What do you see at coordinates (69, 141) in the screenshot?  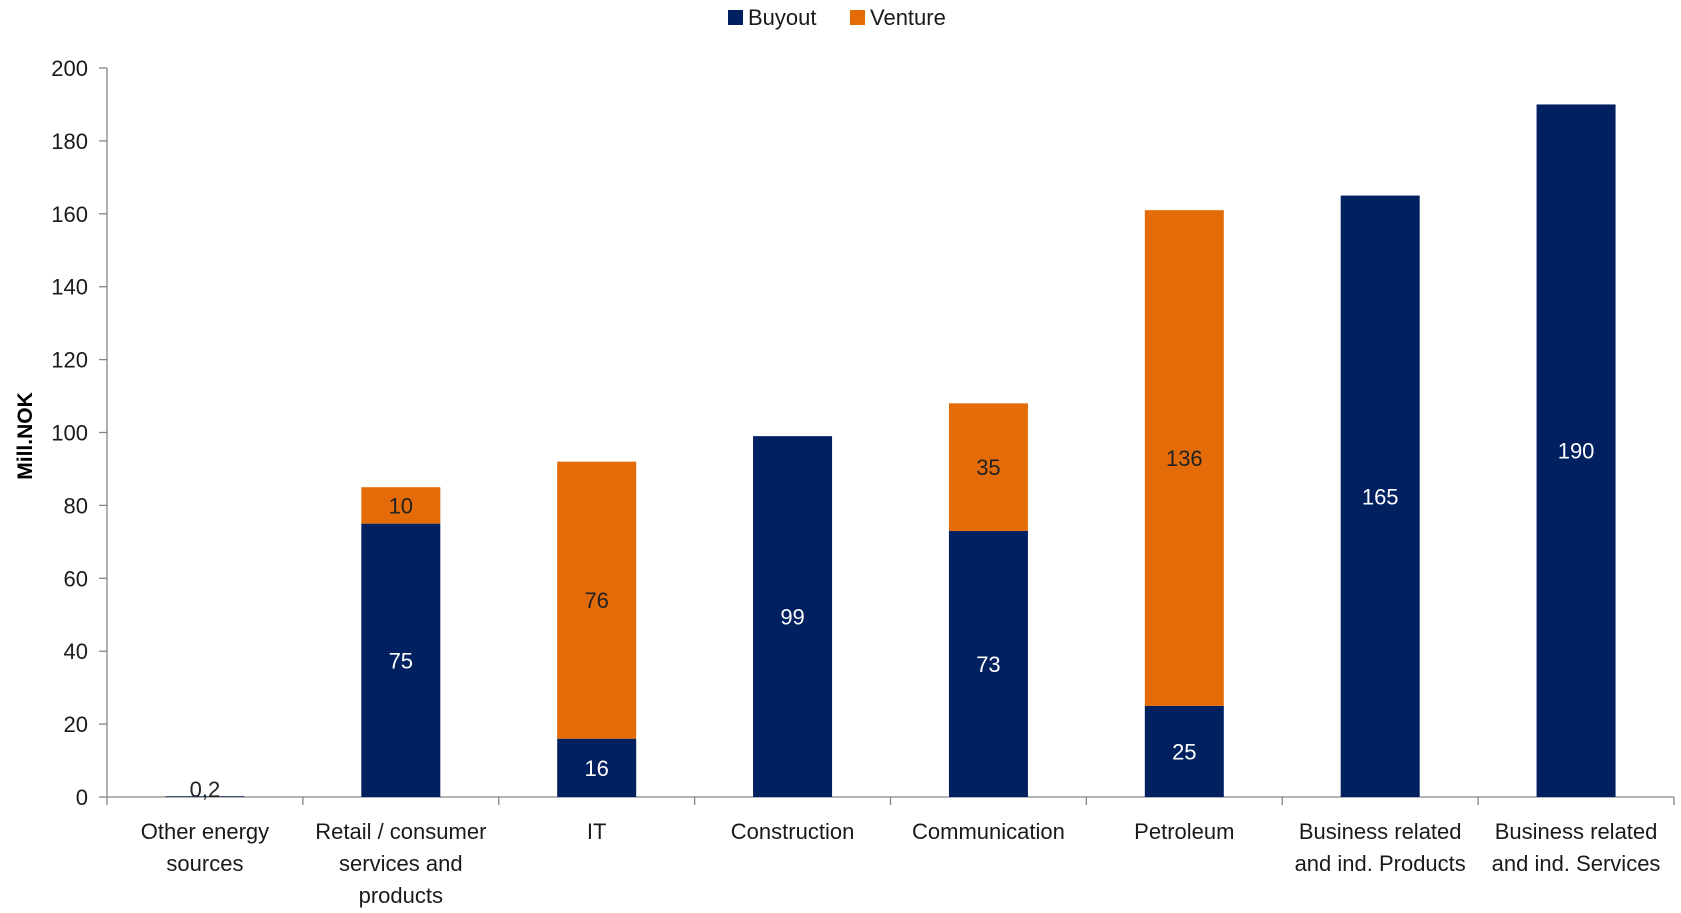 I see `y-tick-label: 180` at bounding box center [69, 141].